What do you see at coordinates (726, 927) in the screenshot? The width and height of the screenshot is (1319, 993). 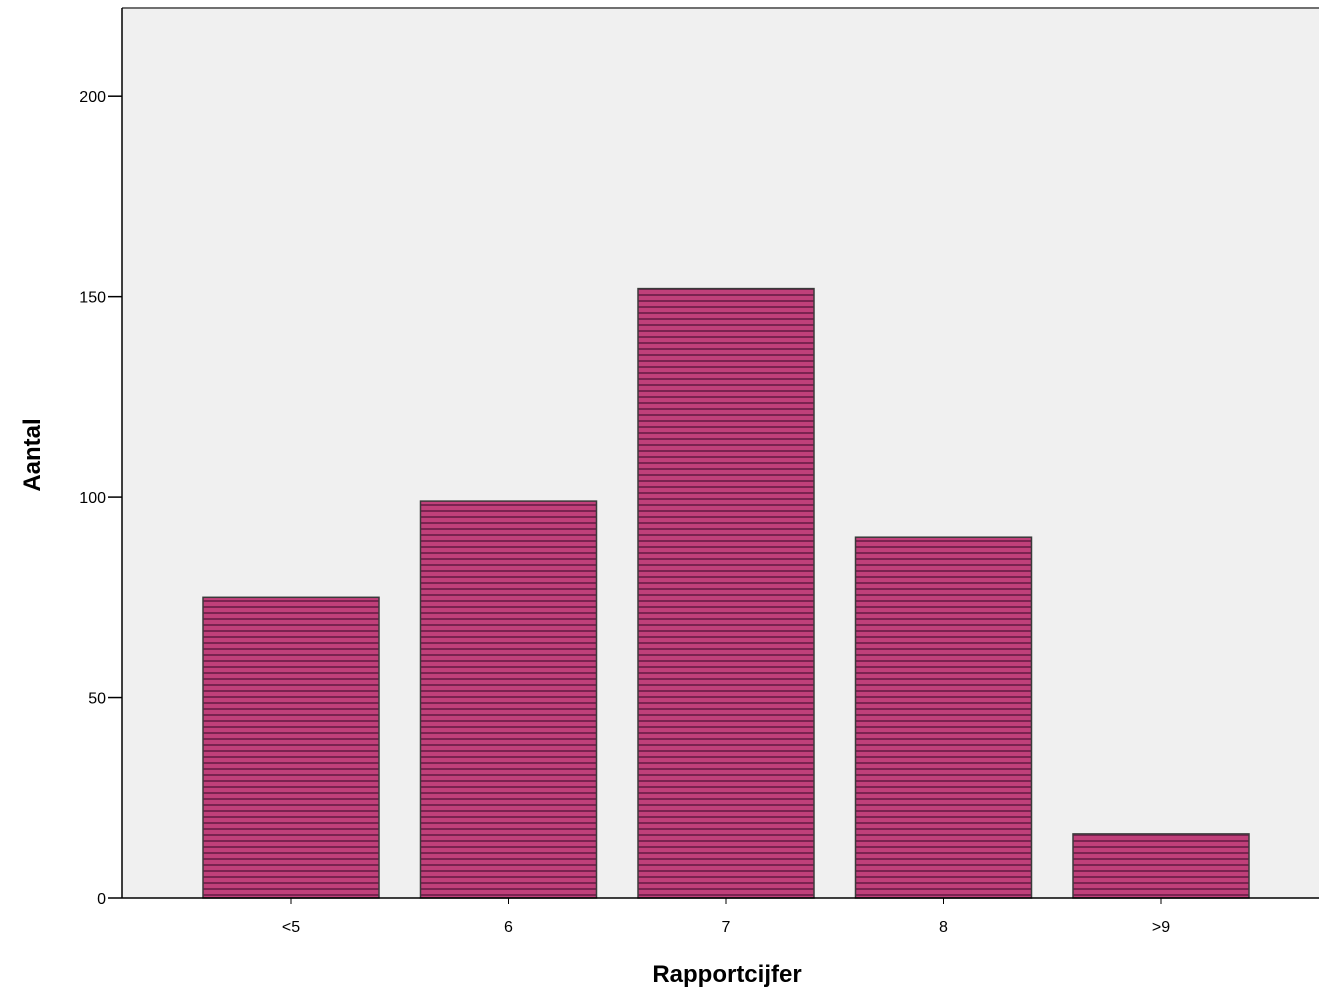 I see `x-tick-label-2: 7` at bounding box center [726, 927].